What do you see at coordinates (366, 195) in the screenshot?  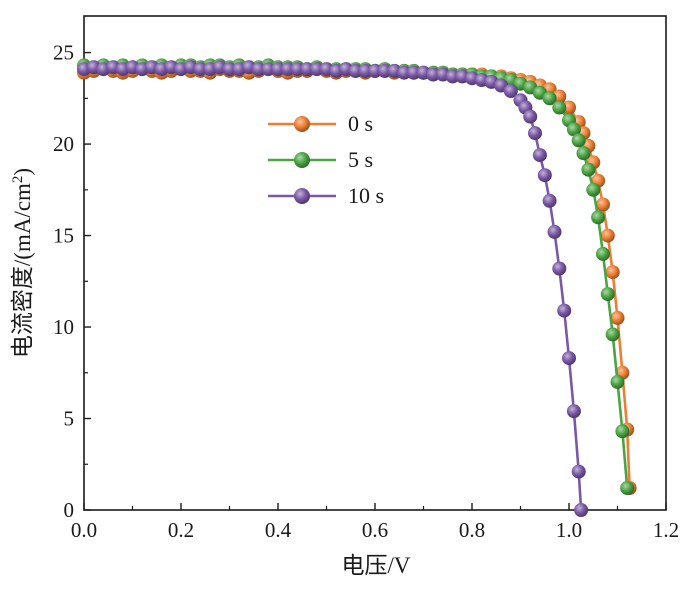 I see `legend-label: 10 s` at bounding box center [366, 195].